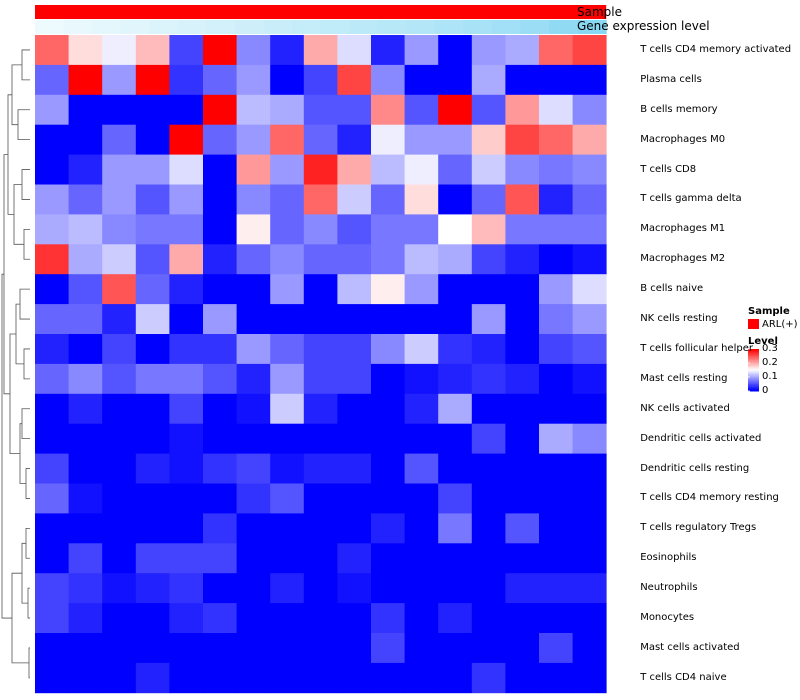 The height and width of the screenshot is (700, 800). Describe the element at coordinates (683, 259) in the screenshot. I see `row-label: Macrophages M2` at that location.